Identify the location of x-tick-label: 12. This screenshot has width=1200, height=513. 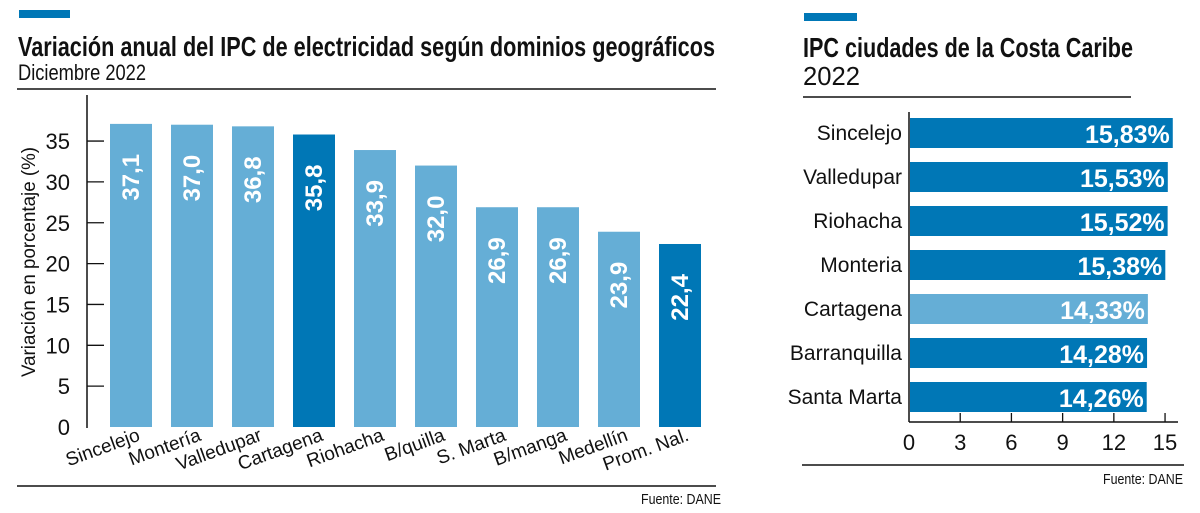
(1114, 442).